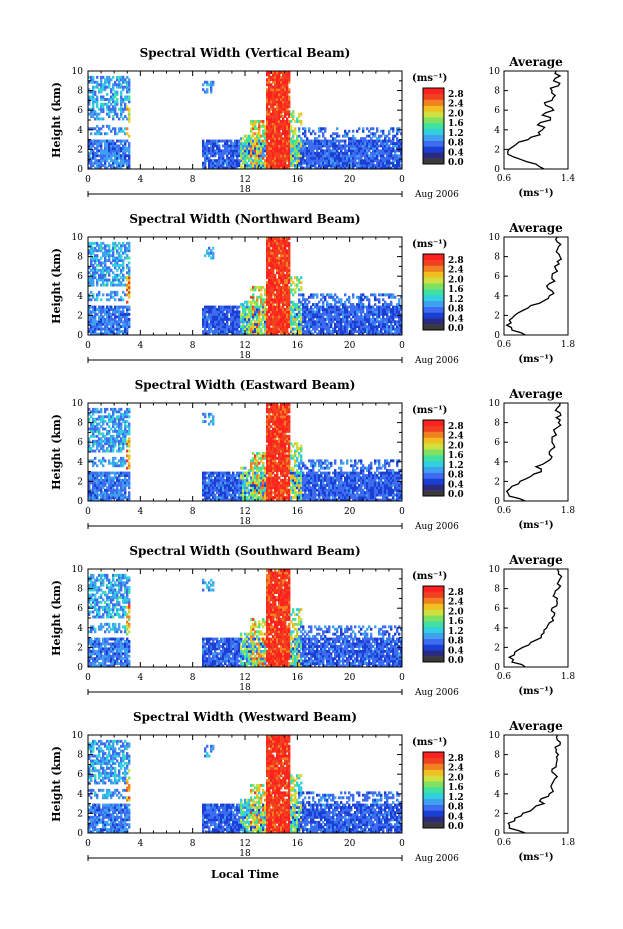 The height and width of the screenshot is (929, 623). Describe the element at coordinates (536, 286) in the screenshot. I see `average-frame` at that location.